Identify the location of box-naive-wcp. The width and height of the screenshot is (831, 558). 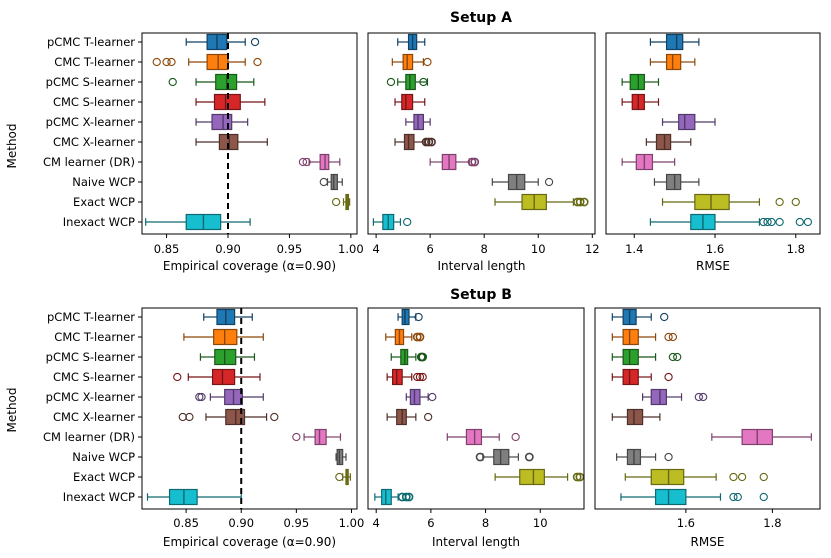
(676, 182).